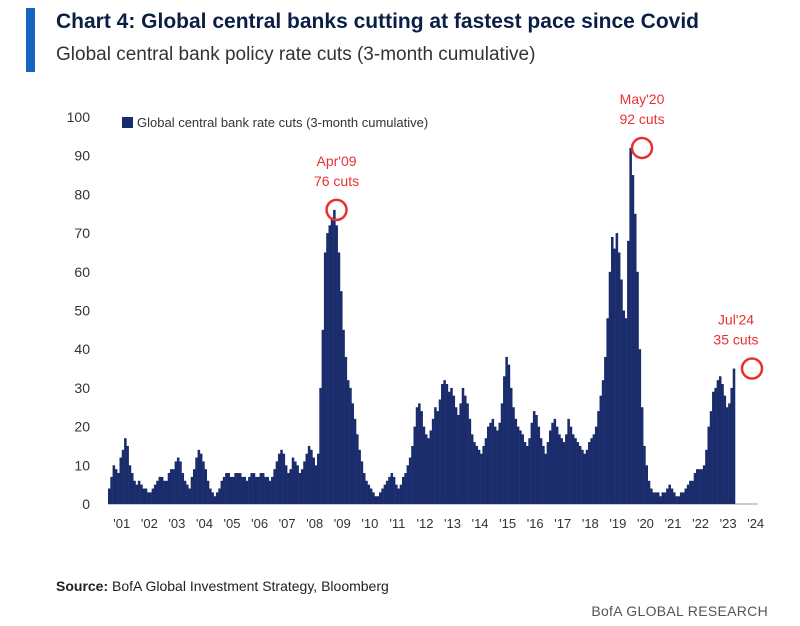 The image size is (800, 626). I want to click on y-tick-label: 80, so click(82, 194).